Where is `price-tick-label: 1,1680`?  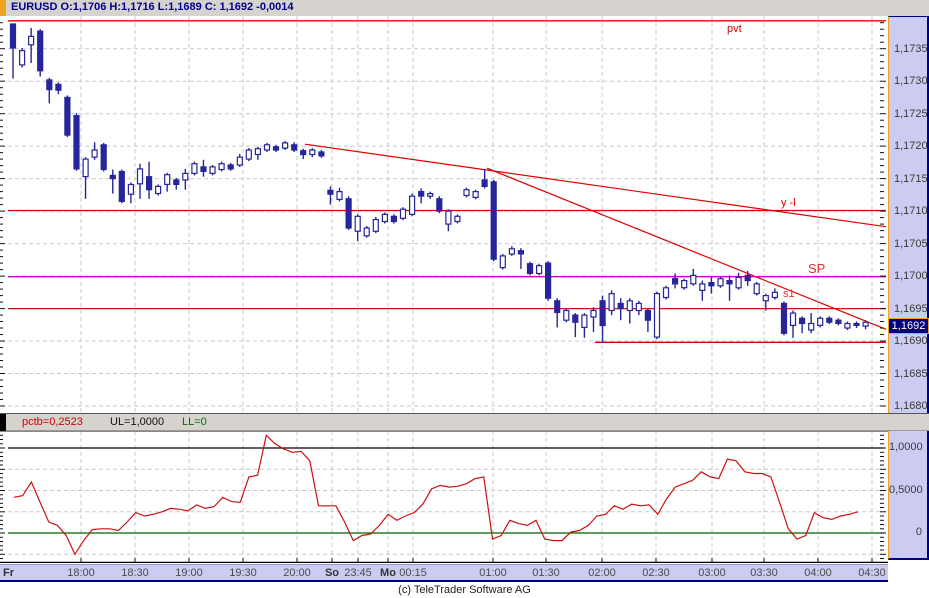 price-tick-label: 1,1680 is located at coordinates (911, 406).